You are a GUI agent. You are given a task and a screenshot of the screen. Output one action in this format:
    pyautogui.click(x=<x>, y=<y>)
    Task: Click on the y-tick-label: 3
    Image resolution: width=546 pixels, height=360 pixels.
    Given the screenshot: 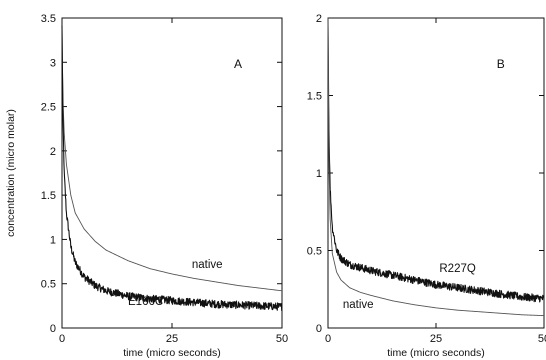 What is the action you would take?
    pyautogui.click(x=53, y=63)
    